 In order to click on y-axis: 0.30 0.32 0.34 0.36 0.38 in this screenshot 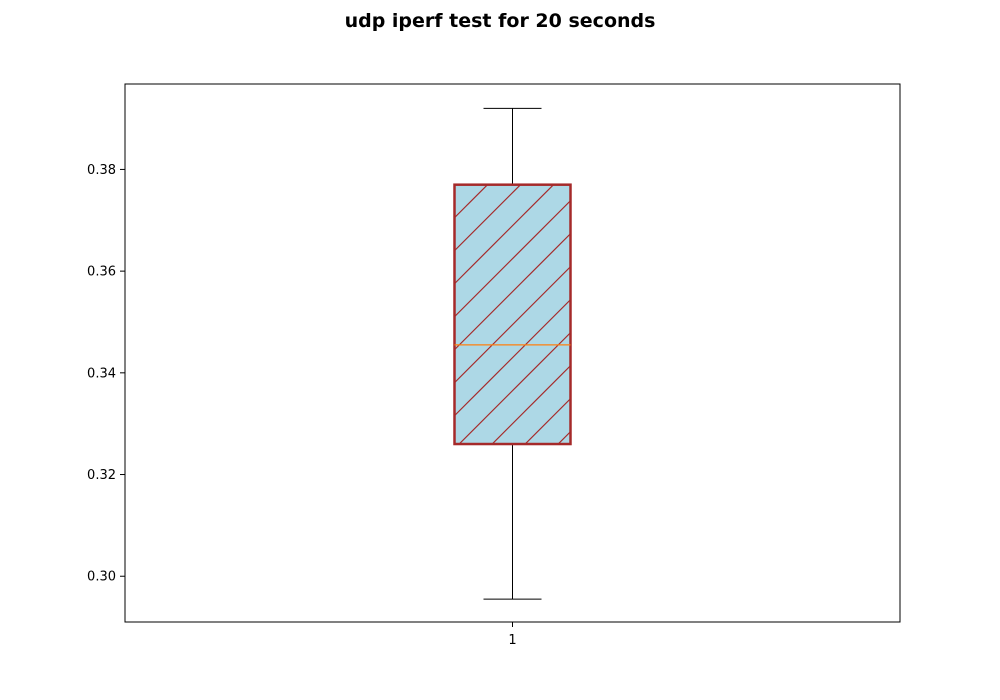, I will do `click(106, 374)`.